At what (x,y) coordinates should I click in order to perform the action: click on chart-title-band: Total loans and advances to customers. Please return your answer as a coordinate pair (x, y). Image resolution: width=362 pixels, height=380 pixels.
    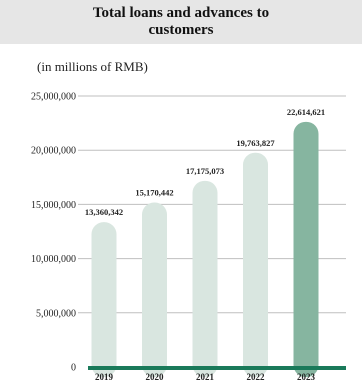
    Looking at the image, I should click on (181, 22).